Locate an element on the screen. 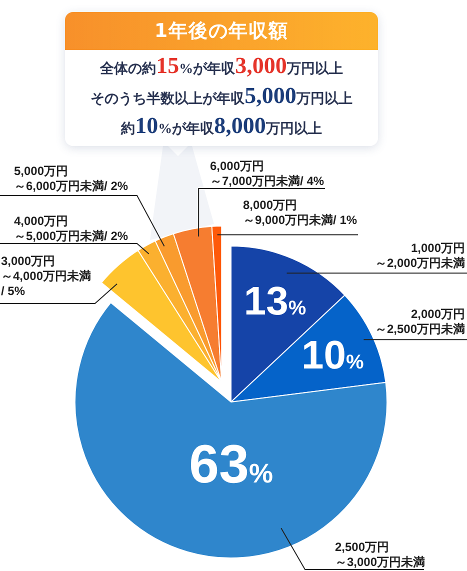 The image size is (467, 571). slice-label: 3,000万円～4,000万円未満 is located at coordinates (46, 268).